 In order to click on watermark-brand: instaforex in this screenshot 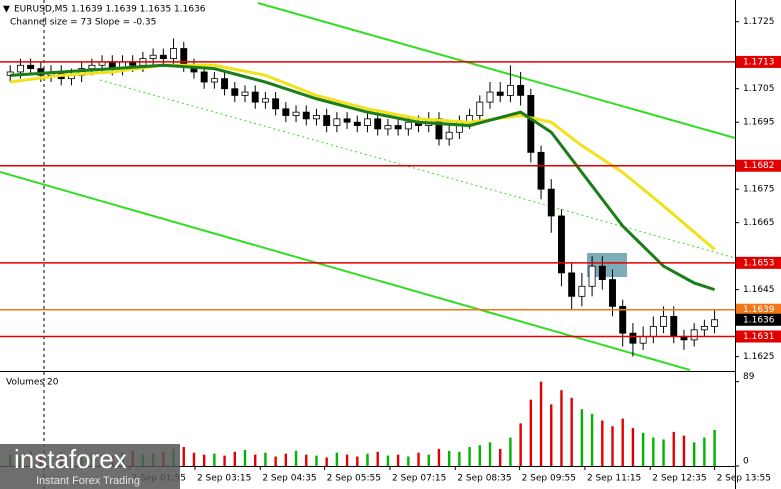, I will do `click(70, 459)`.